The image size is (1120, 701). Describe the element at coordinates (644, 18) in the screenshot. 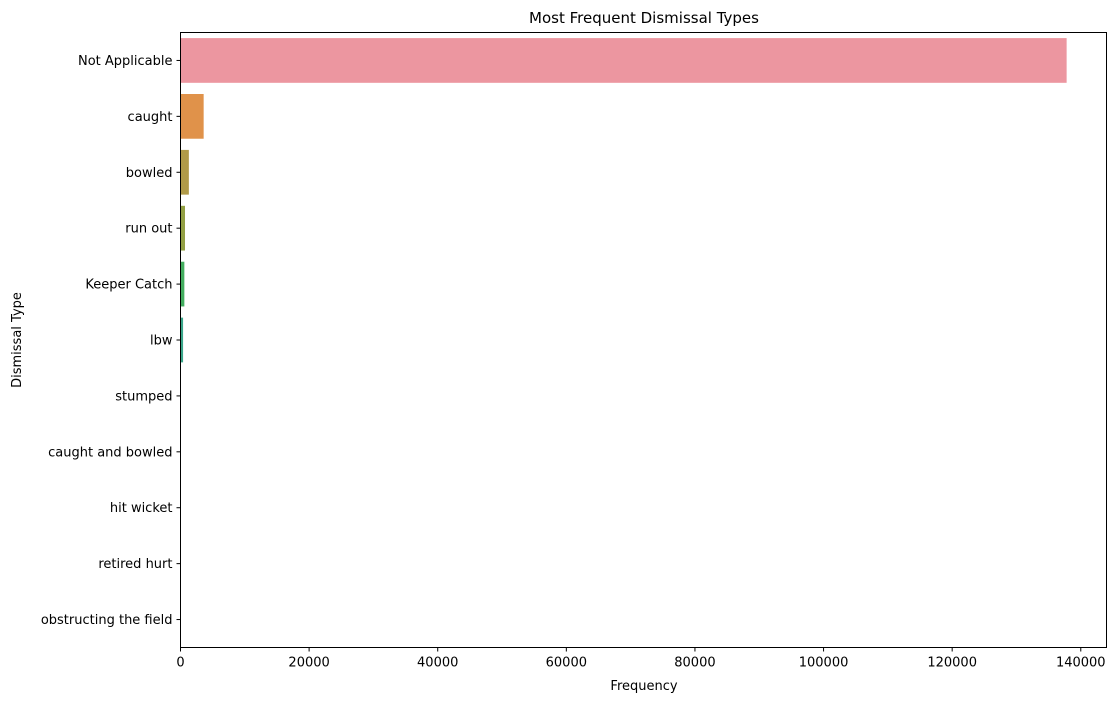

I see `chart-title: Most Frequent Dismissal Types` at that location.